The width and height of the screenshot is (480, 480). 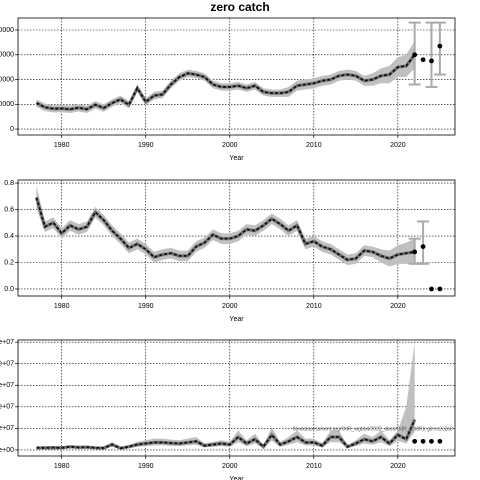 I want to click on y-tick-label: 0, so click(x=12, y=129).